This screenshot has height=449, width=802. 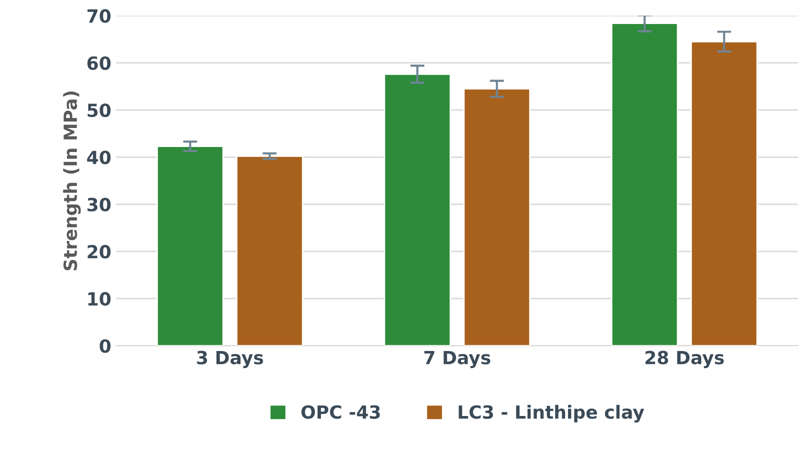 What do you see at coordinates (99, 110) in the screenshot?
I see `y-tick-label: 50` at bounding box center [99, 110].